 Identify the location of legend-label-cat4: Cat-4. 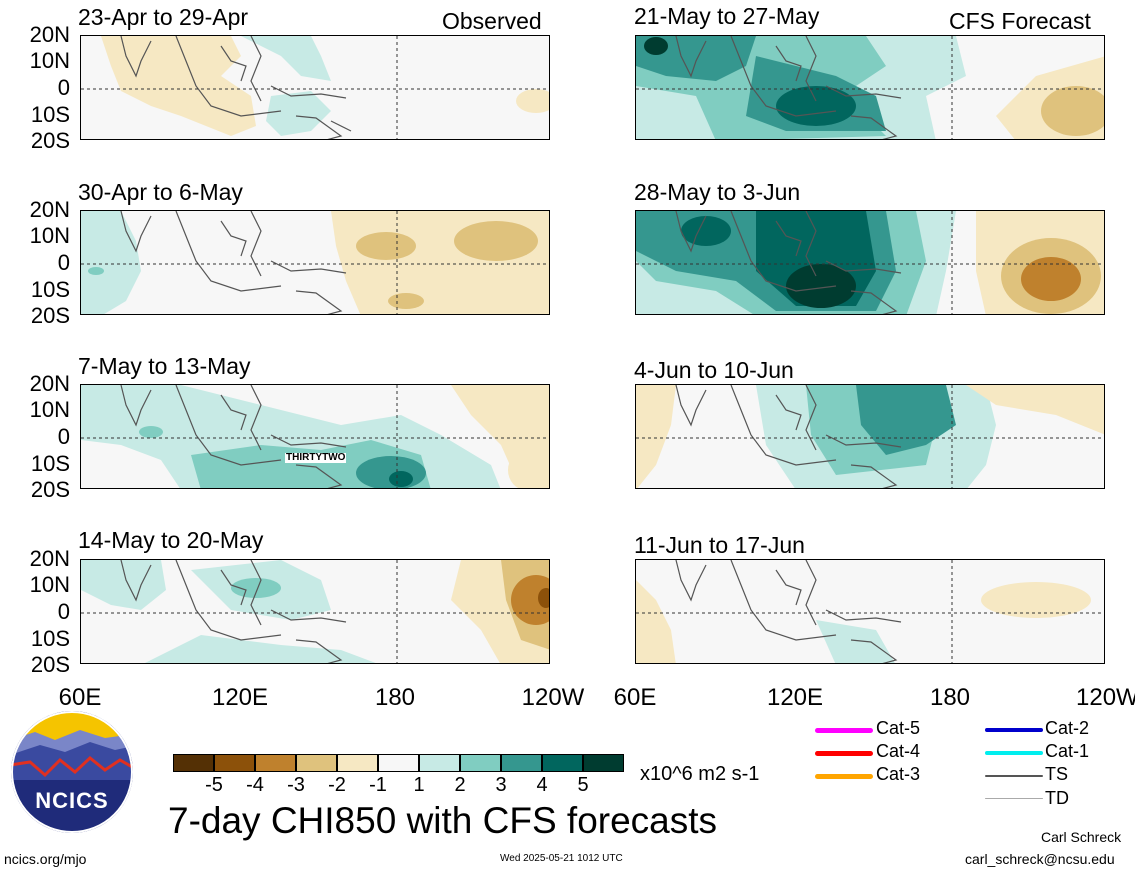
(898, 751).